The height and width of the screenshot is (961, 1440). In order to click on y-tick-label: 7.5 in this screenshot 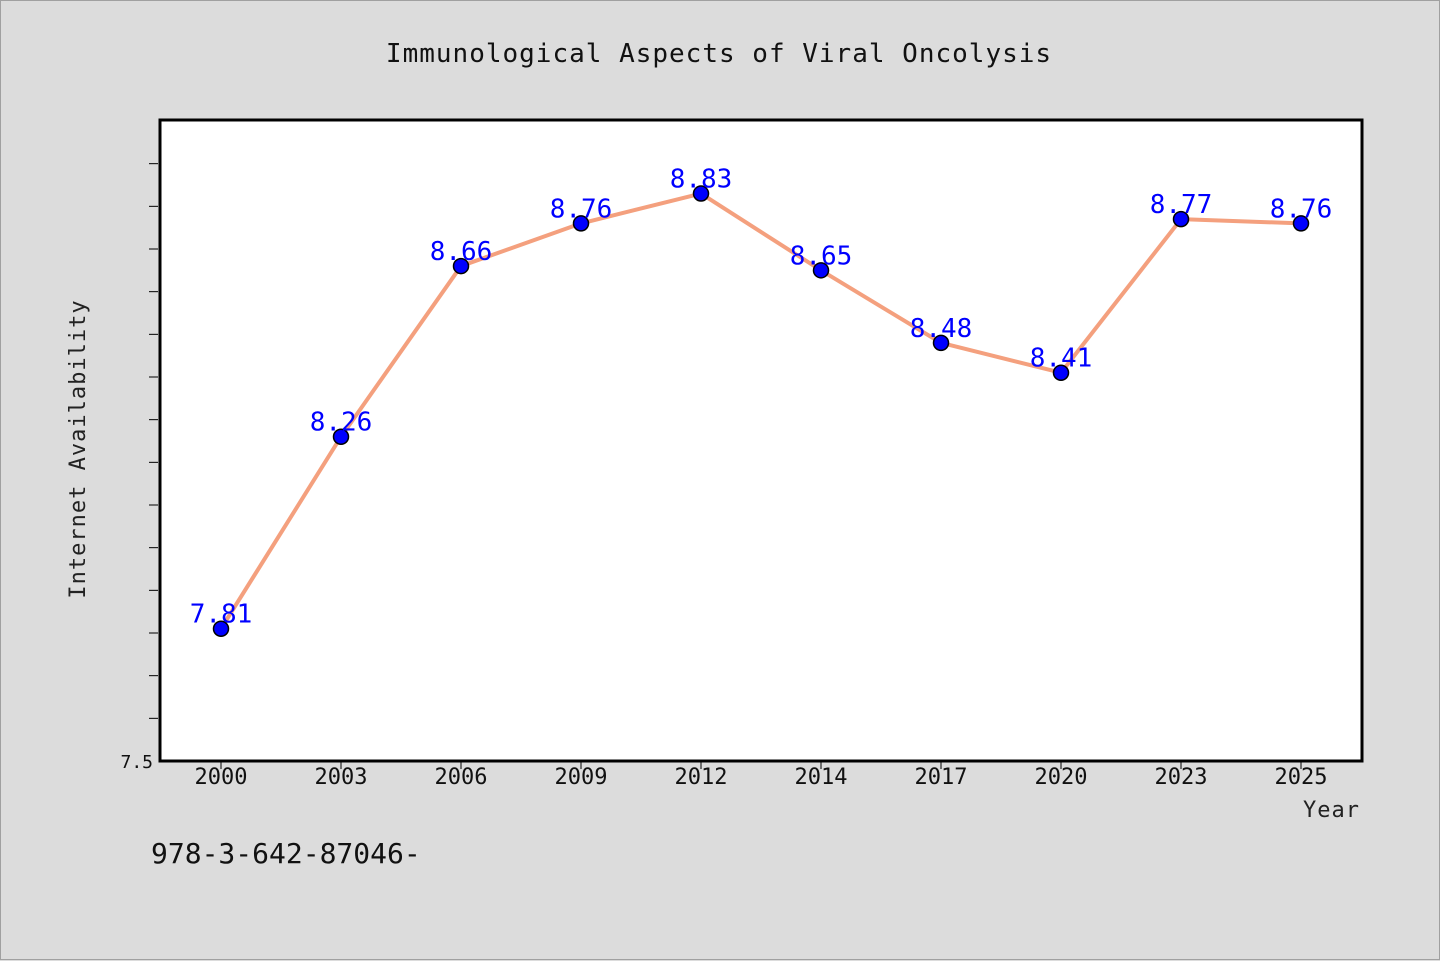, I will do `click(136, 762)`.